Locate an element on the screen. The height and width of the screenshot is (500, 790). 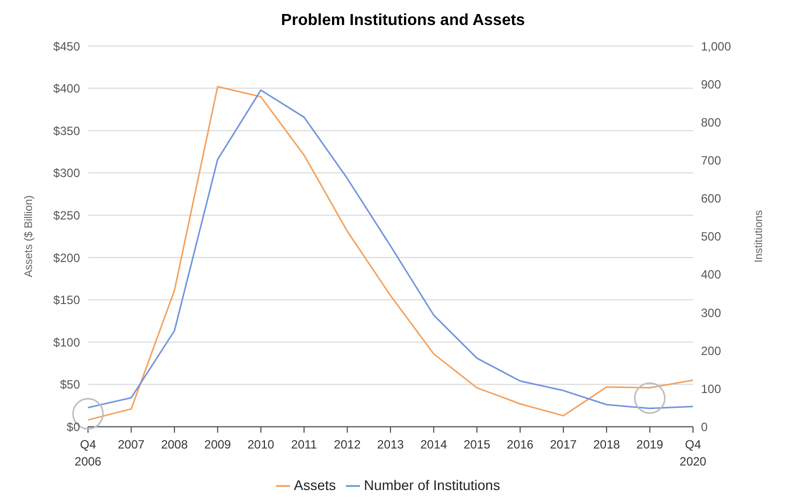
y2-tick-label: 100 is located at coordinates (711, 389).